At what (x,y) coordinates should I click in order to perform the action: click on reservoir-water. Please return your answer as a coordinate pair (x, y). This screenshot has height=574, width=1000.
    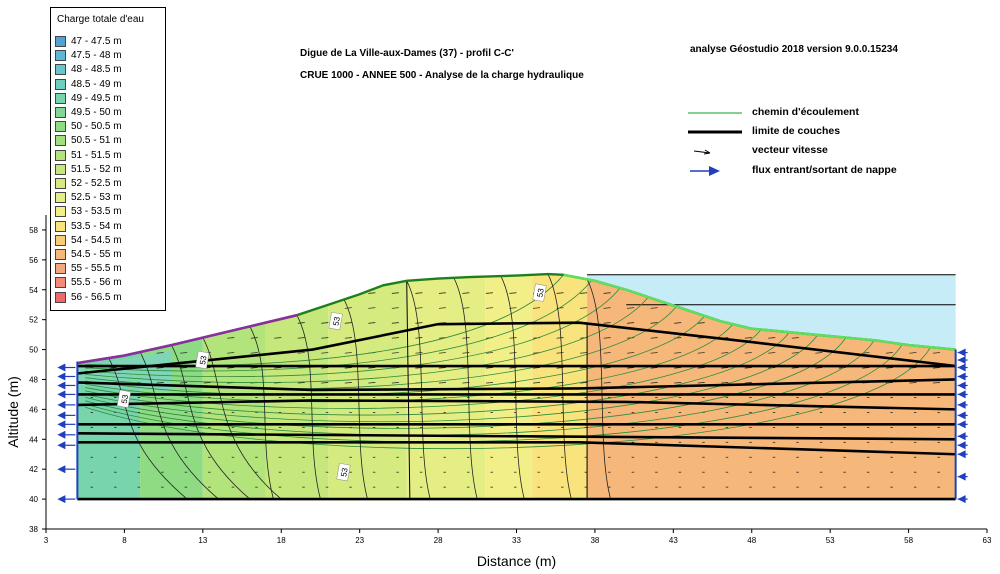
    Looking at the image, I should click on (771, 312).